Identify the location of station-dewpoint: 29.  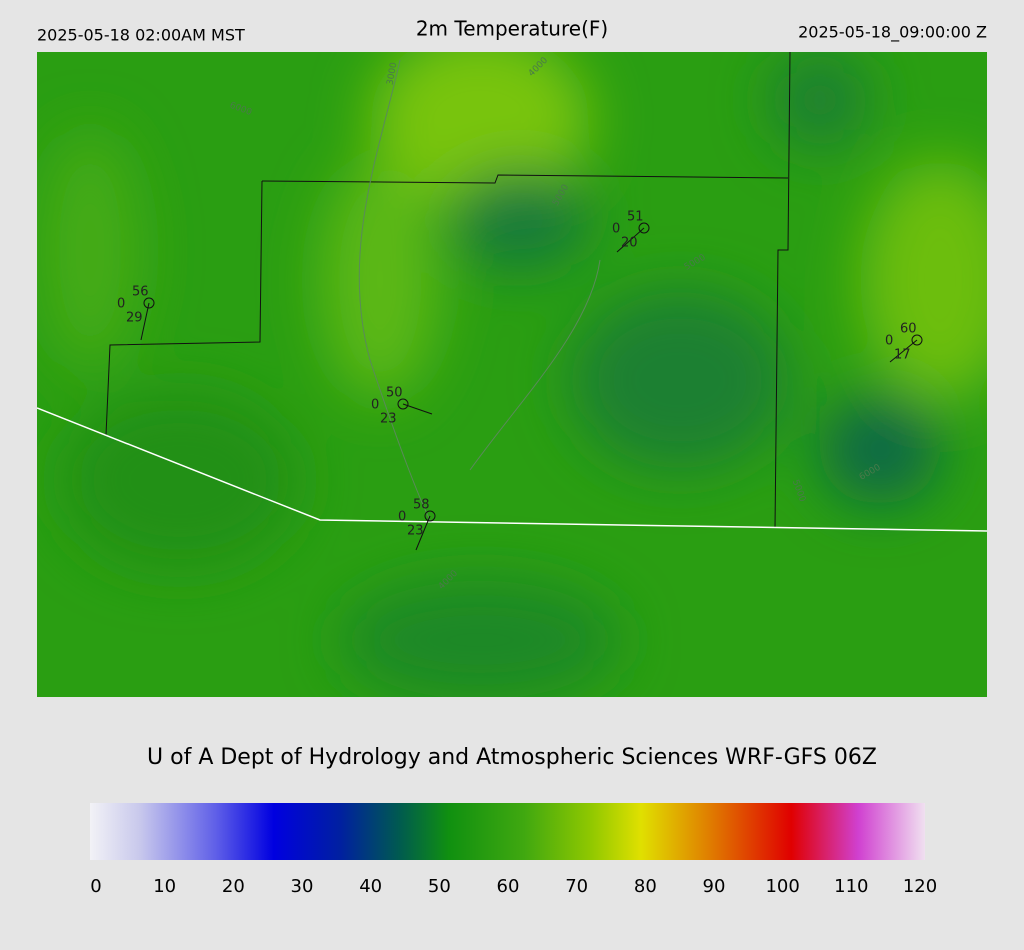
(134, 318).